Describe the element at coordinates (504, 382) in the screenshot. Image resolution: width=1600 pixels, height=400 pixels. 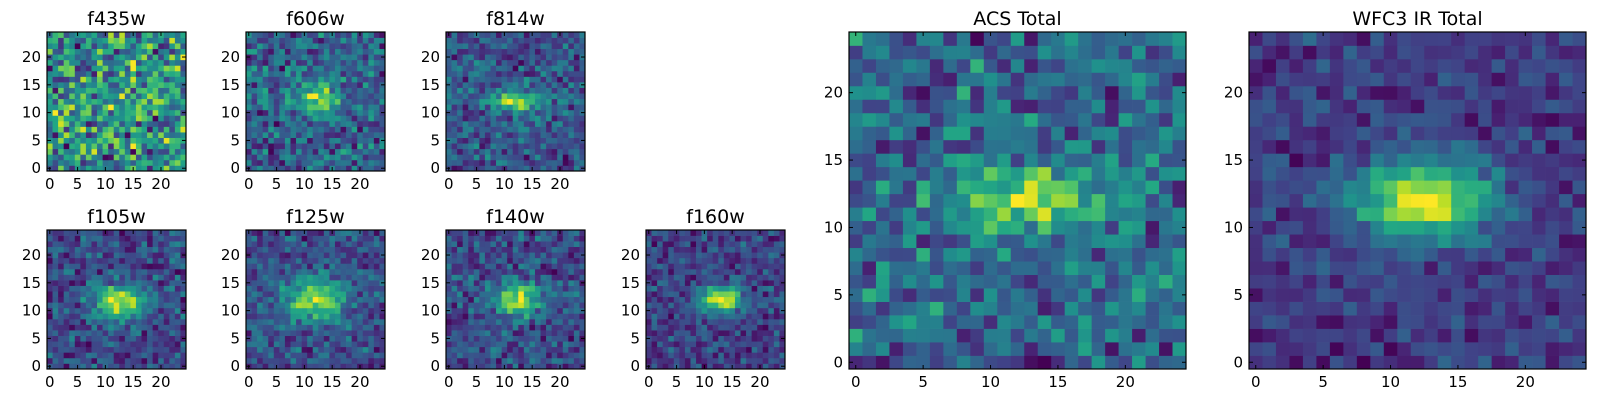
I see `x-tick-label: 10` at that location.